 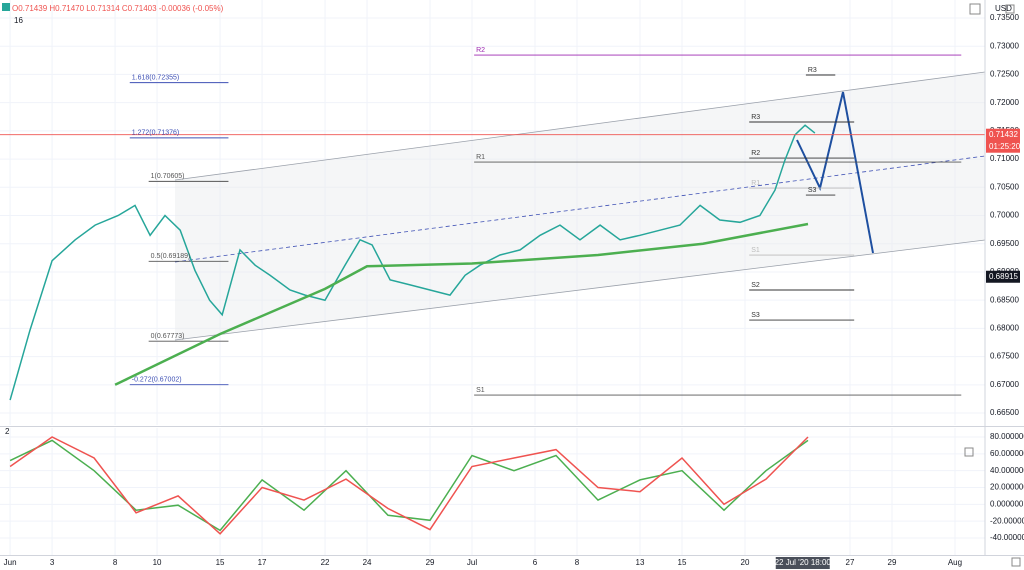 What do you see at coordinates (1004, 356) in the screenshot?
I see `y-tick-label: 0.67500` at bounding box center [1004, 356].